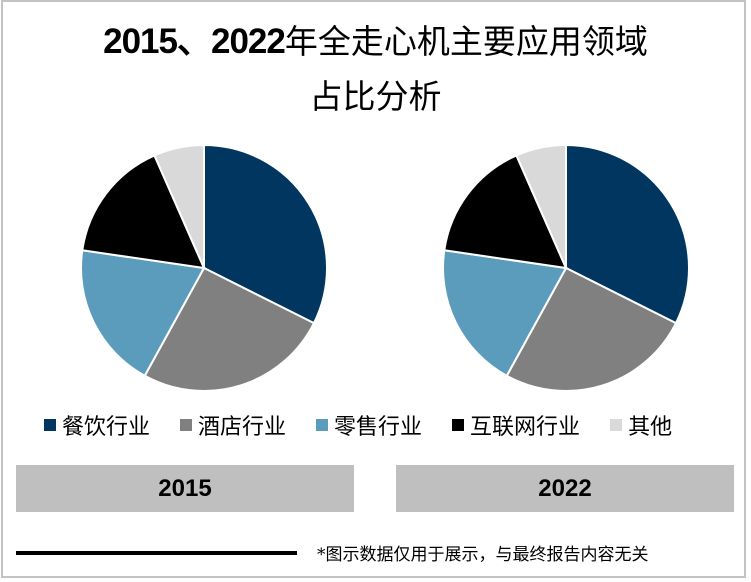  What do you see at coordinates (565, 488) in the screenshot?
I see `year-label-2022: 2022` at bounding box center [565, 488].